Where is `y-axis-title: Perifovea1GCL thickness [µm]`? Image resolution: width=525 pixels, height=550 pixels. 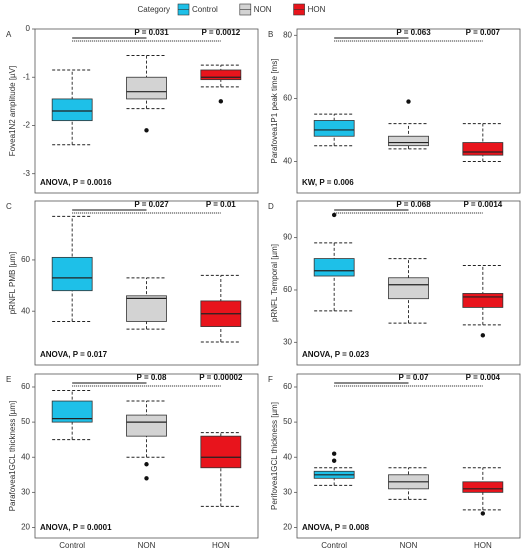
y-axis-title: Perifovea1GCL thickness [µm] is located at coordinates (274, 456).